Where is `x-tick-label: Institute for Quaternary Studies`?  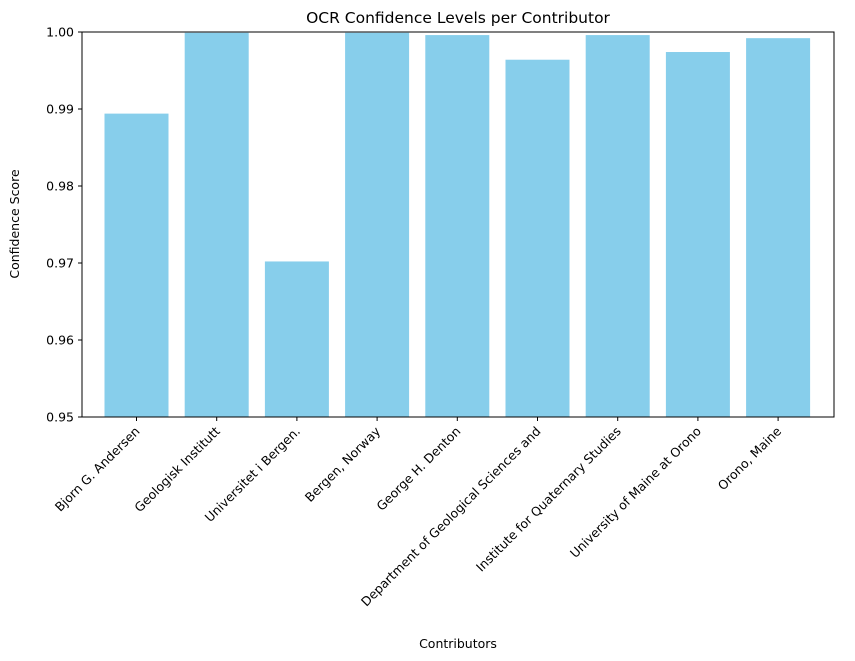
x-tick-label: Institute for Quaternary Studies is located at coordinates (548, 499).